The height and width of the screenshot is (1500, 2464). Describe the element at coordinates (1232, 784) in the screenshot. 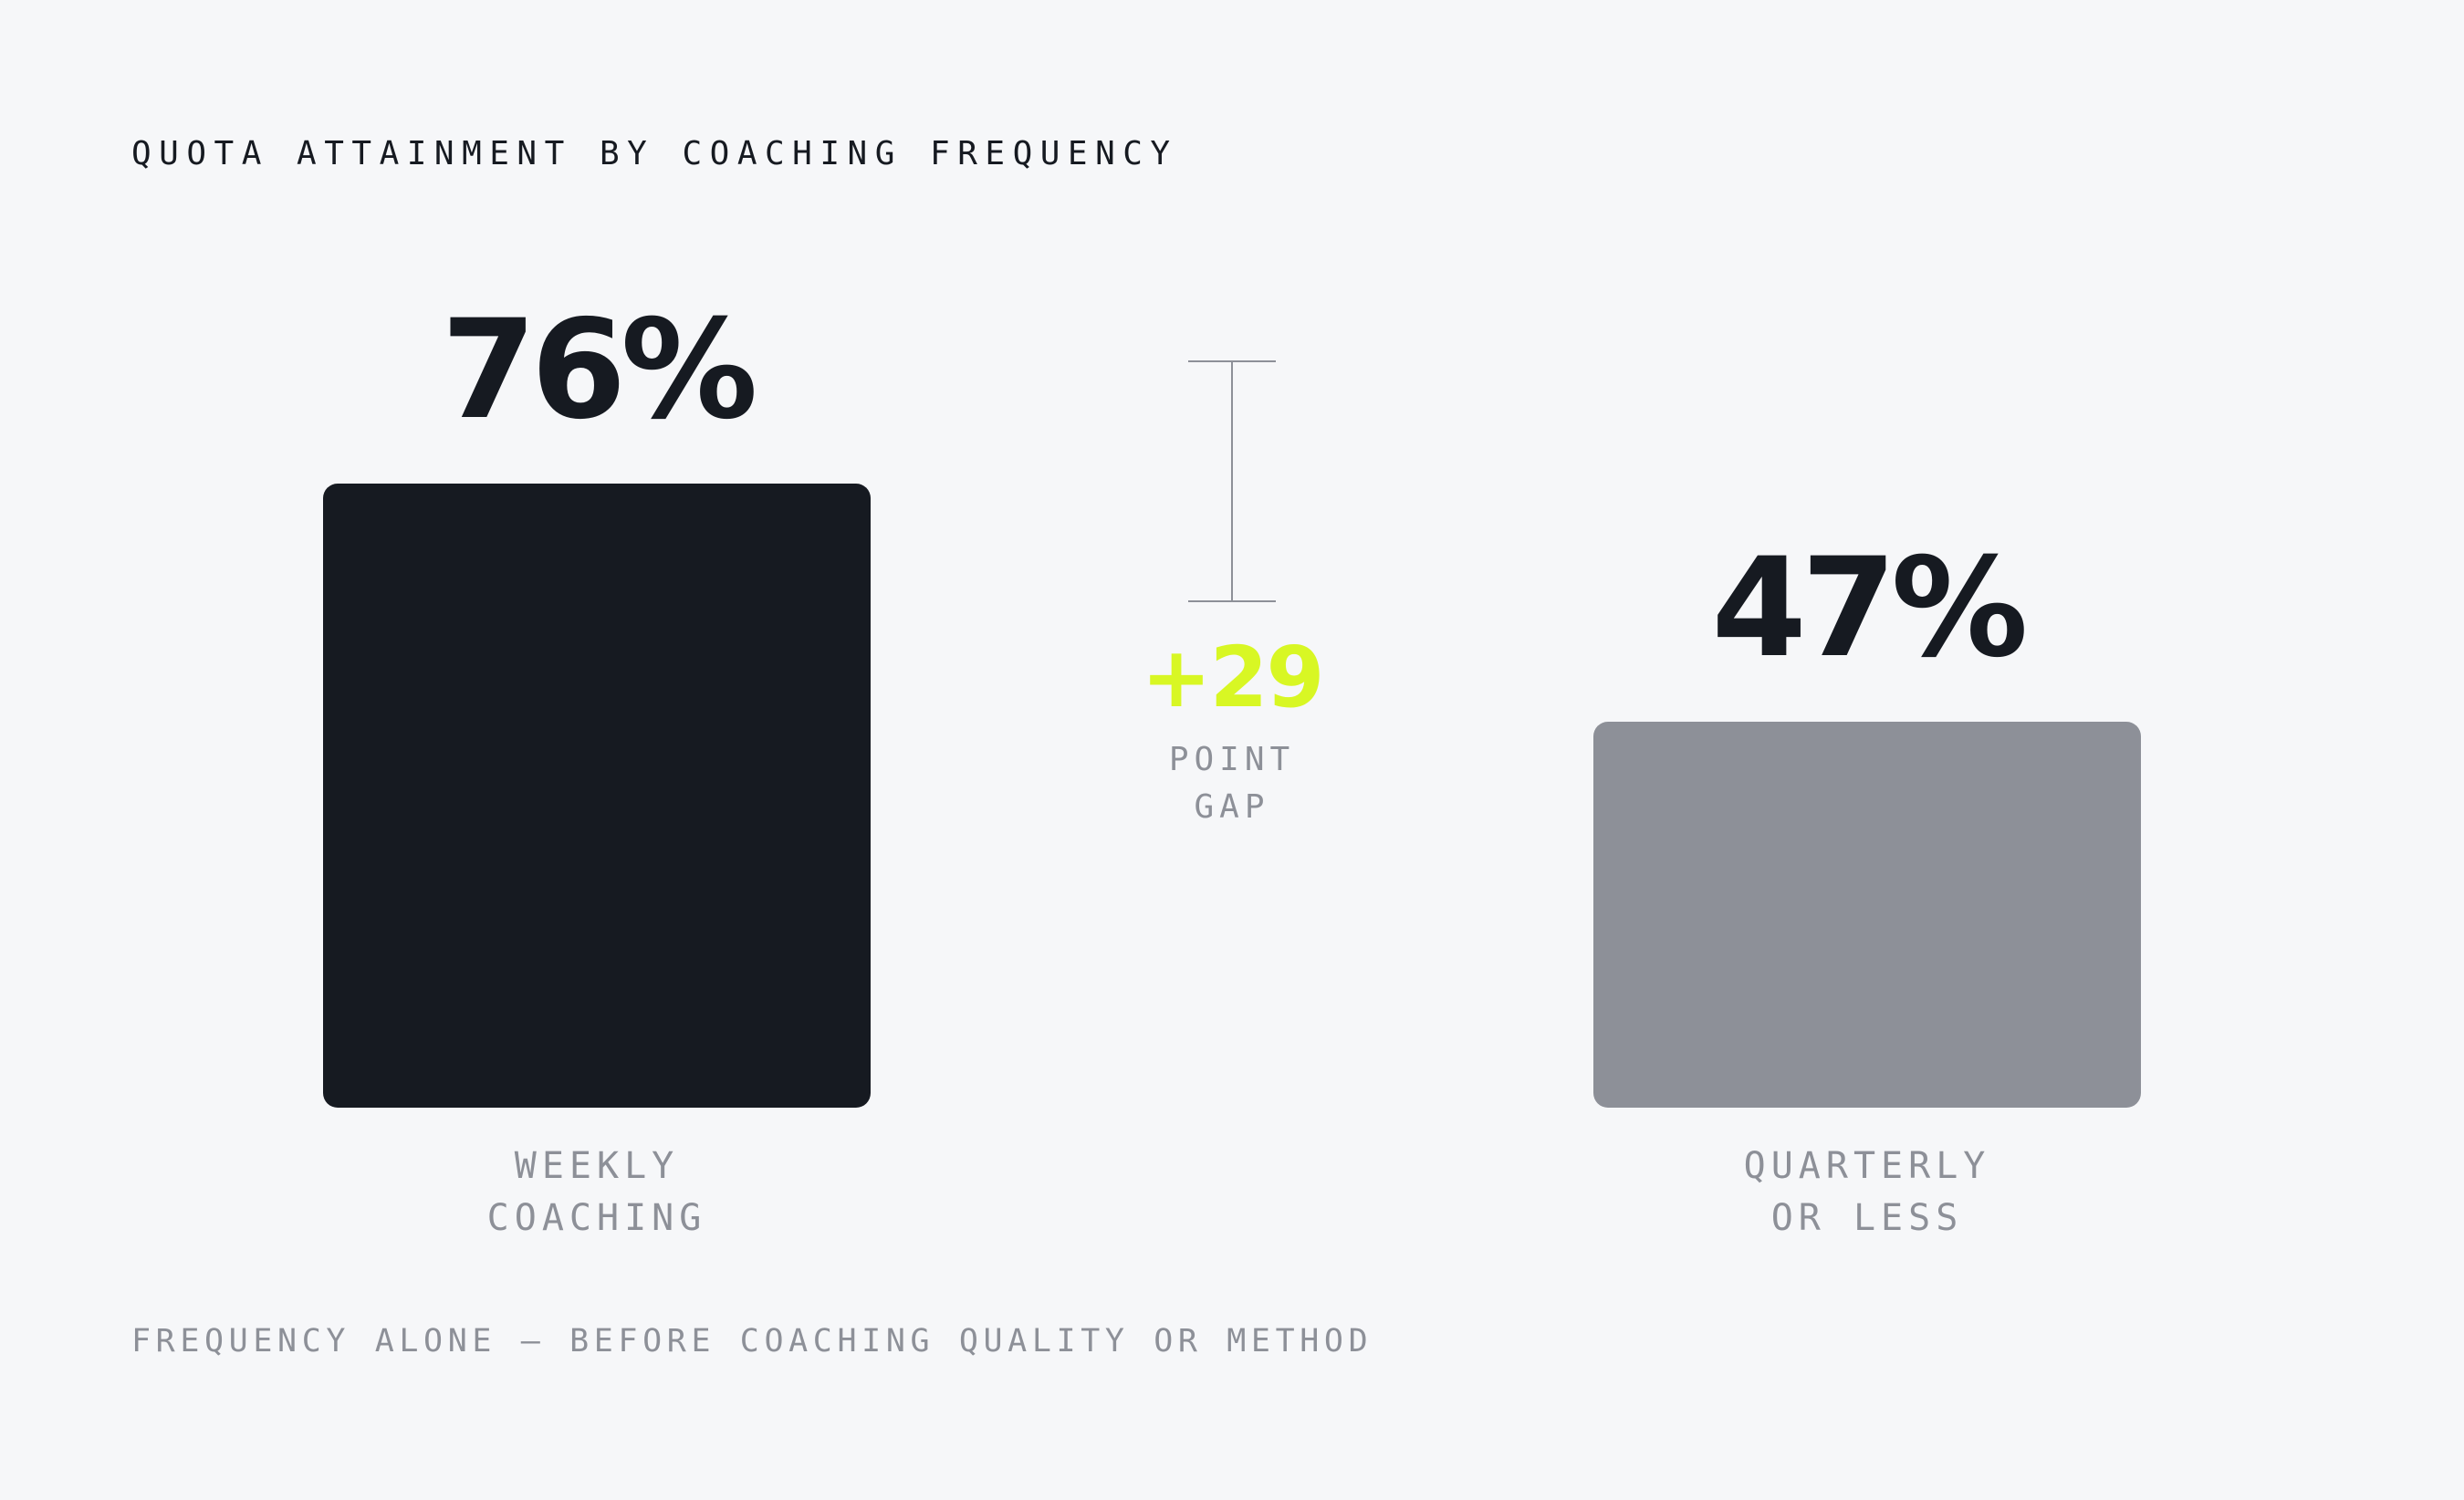

I see `gap-caption: POINT GAP` at that location.